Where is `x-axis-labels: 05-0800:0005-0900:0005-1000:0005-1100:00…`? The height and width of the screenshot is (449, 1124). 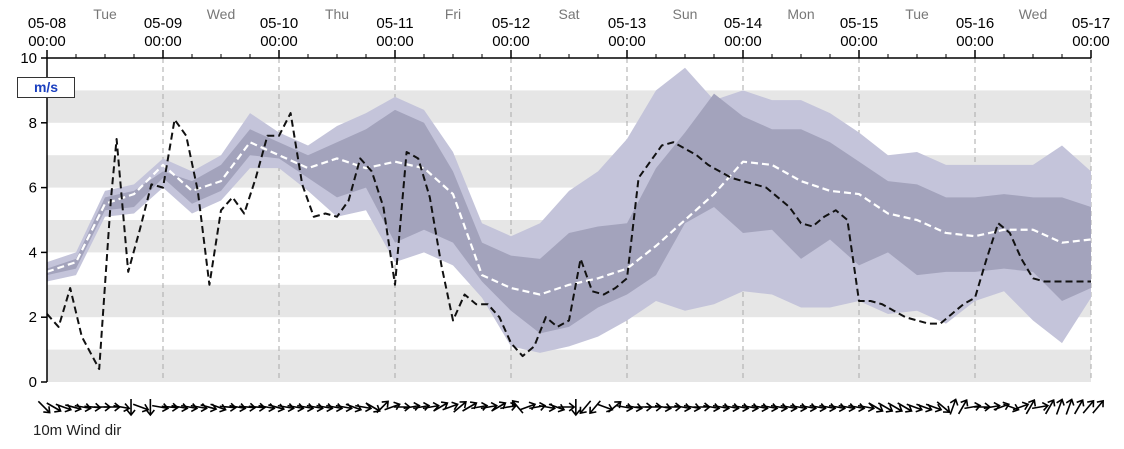
x-axis-labels: 05-0800:0005-0900:0005-1000:0005-1100:00… is located at coordinates (569, 28).